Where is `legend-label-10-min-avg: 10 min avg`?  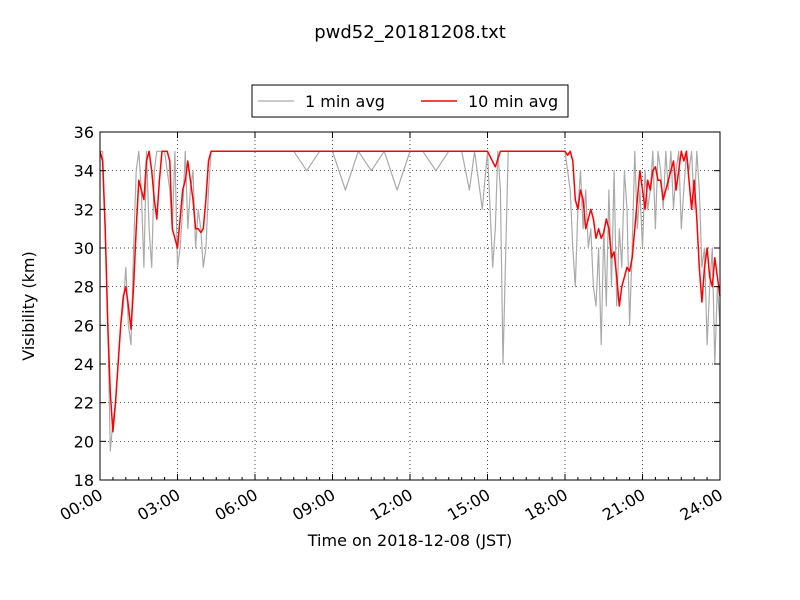 legend-label-10-min-avg: 10 min avg is located at coordinates (513, 101).